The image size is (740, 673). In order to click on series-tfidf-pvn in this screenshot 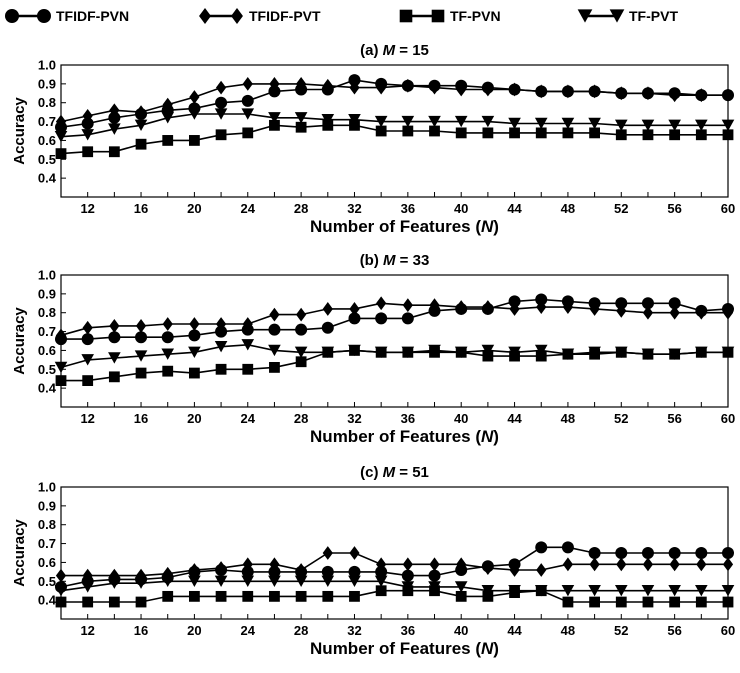, I will do `click(394, 319)`.